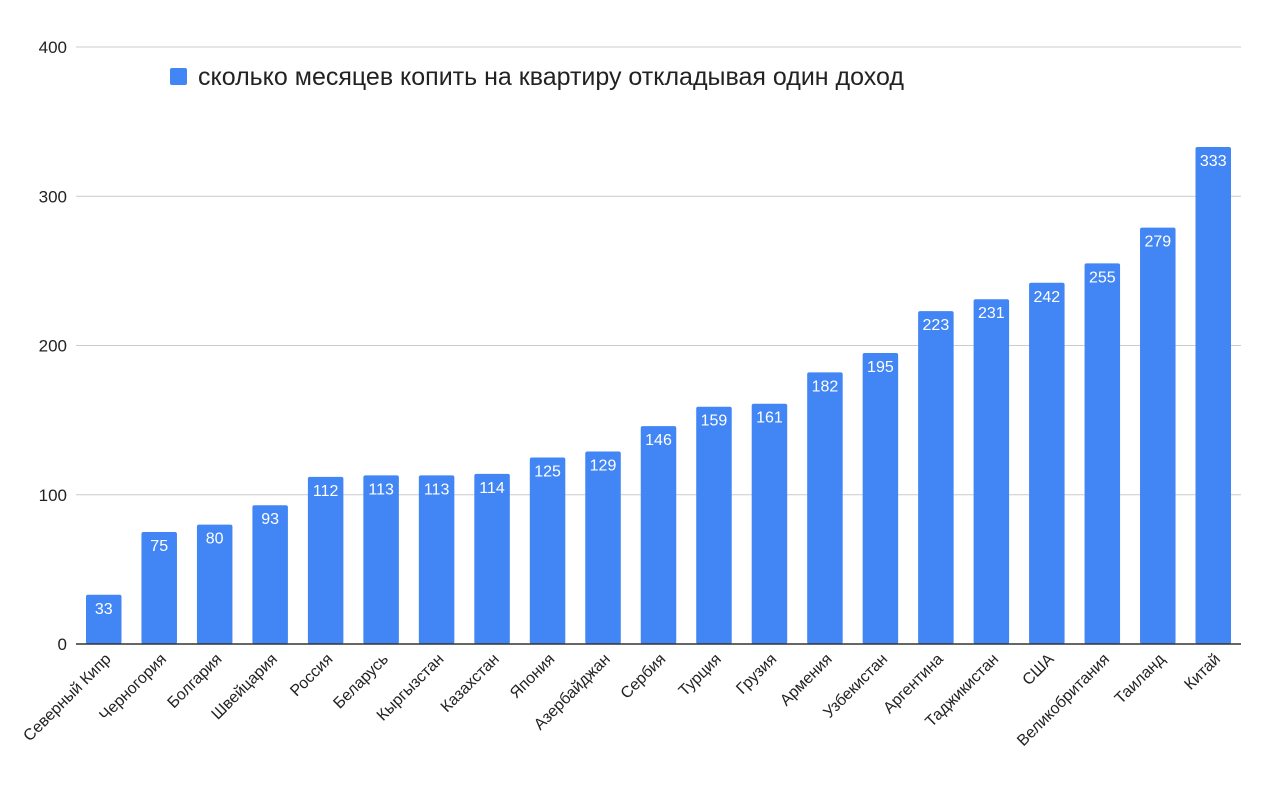  Describe the element at coordinates (270, 519) in the screenshot. I see `data-label: 93` at that location.